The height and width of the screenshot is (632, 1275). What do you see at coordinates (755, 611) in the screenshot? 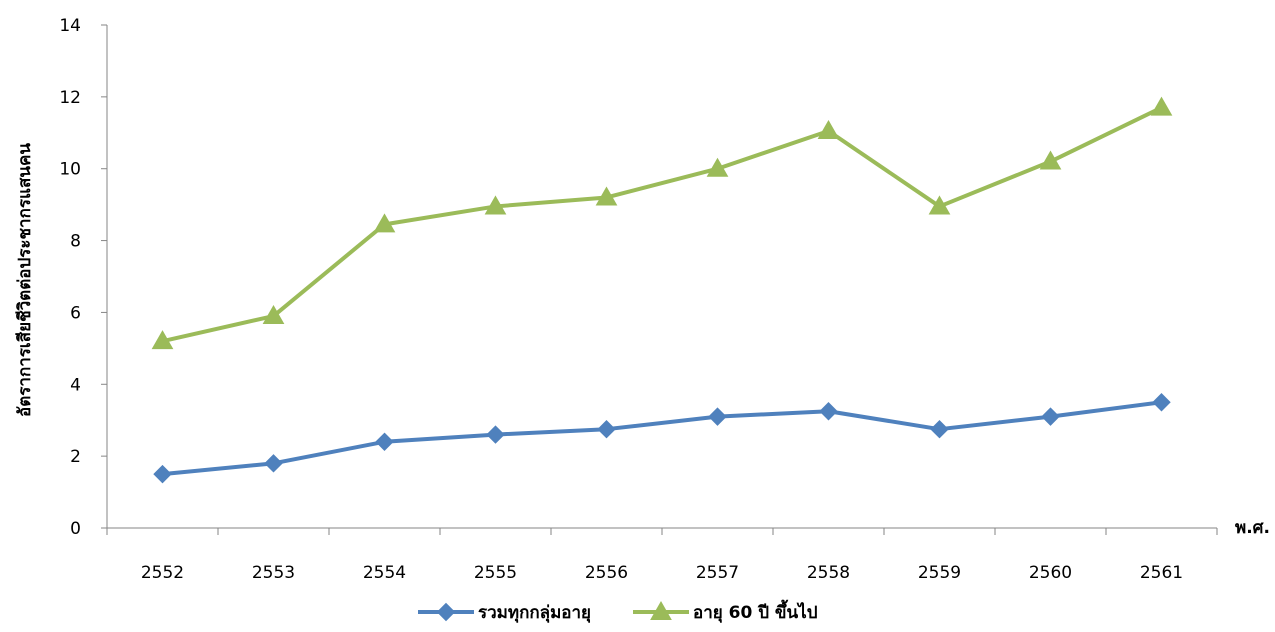
I see `legend-label: อายุ 60 ปี ขึ้นไป` at bounding box center [755, 611].